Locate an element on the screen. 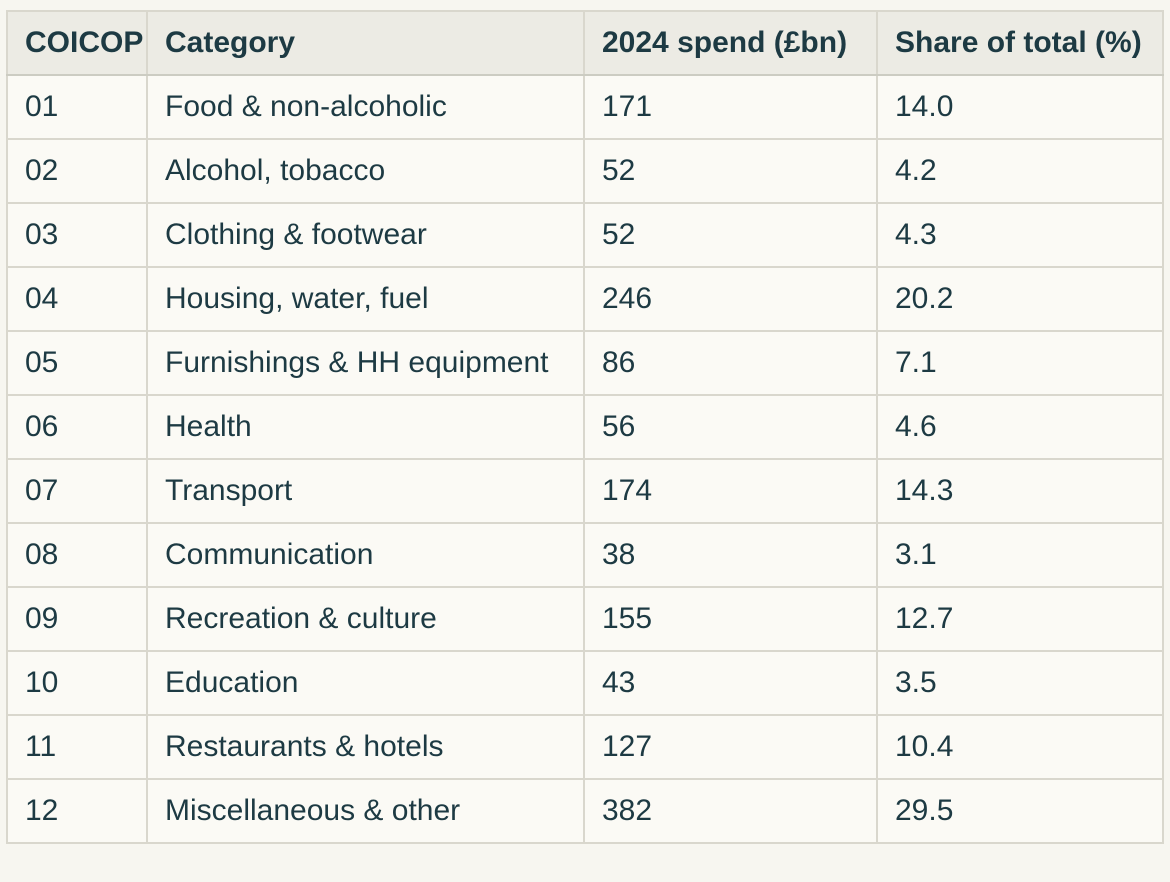  table-row: 05 Furnishings & HH equipment 86 7.1 is located at coordinates (585, 363).